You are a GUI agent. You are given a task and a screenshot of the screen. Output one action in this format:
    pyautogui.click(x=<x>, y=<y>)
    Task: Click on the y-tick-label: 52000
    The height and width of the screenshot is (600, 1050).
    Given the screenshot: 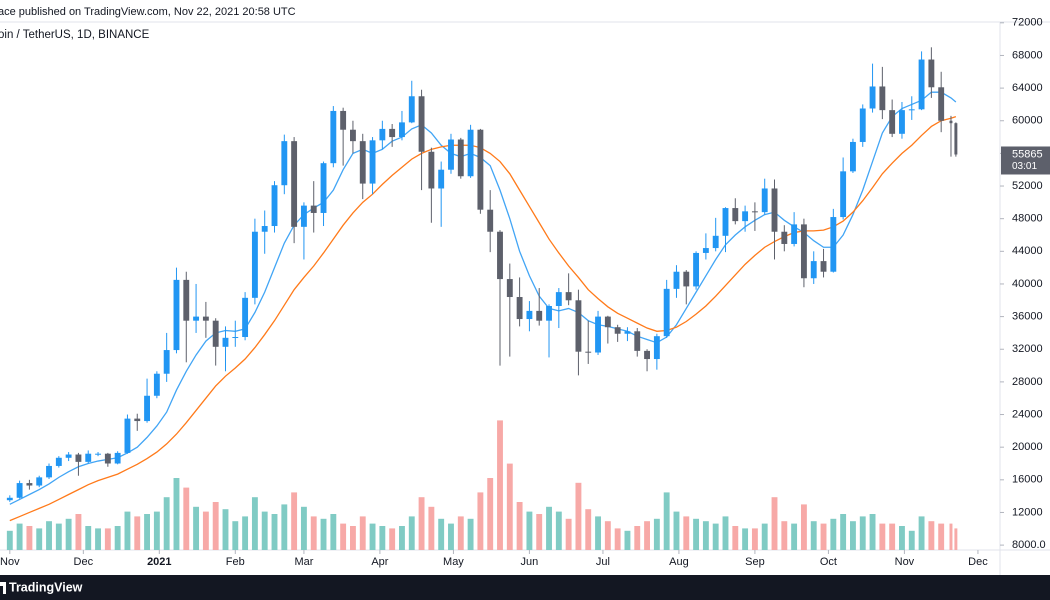 What is the action you would take?
    pyautogui.click(x=1027, y=186)
    